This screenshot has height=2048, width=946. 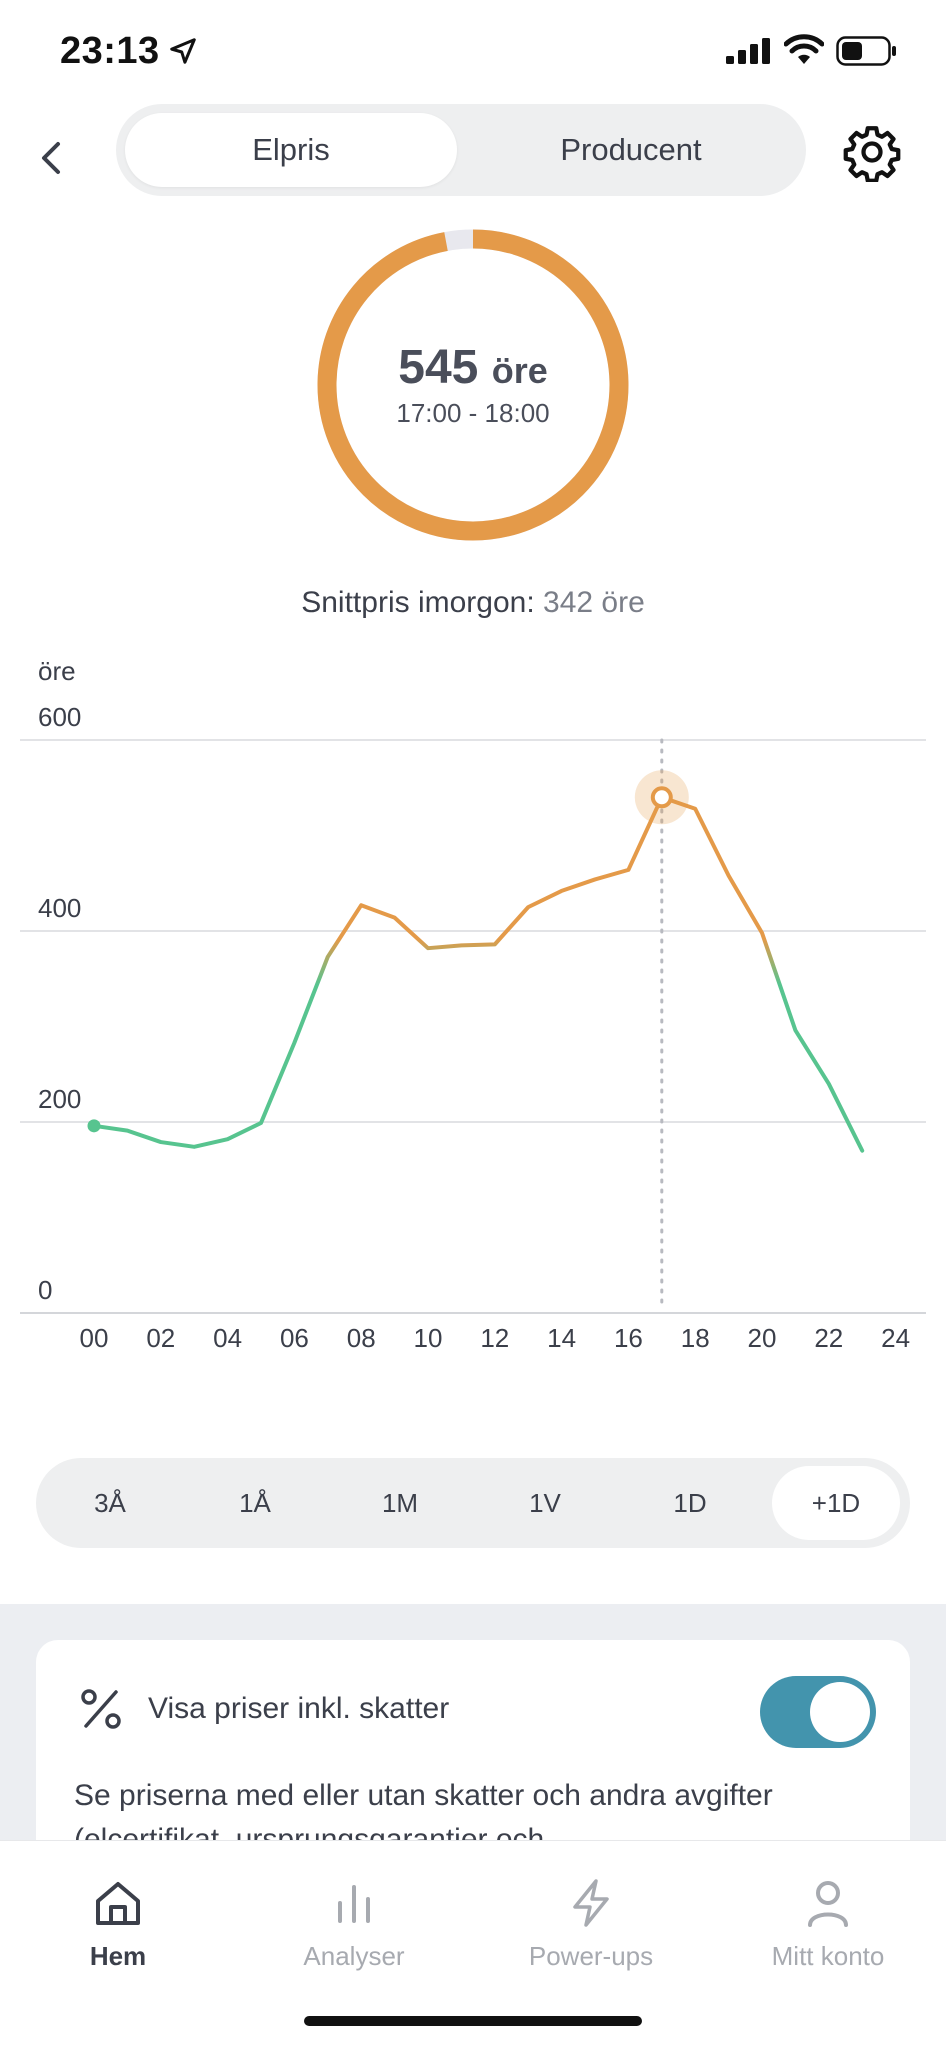 I want to click on range-1m: 1M, so click(x=400, y=1502).